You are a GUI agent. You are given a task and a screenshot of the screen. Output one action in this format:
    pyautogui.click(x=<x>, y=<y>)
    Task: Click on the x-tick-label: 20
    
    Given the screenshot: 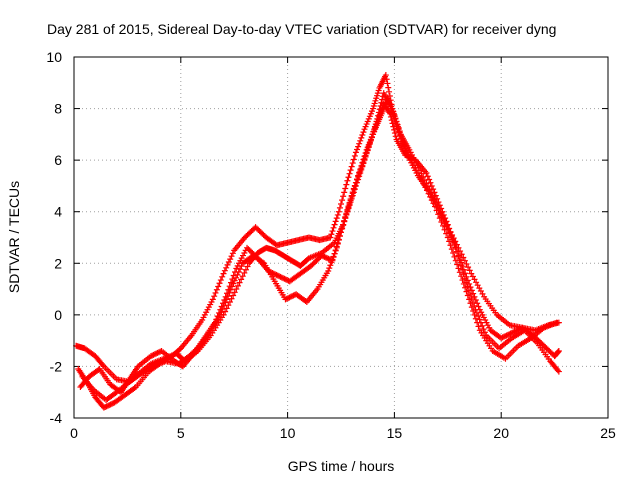 What is the action you would take?
    pyautogui.click(x=501, y=433)
    